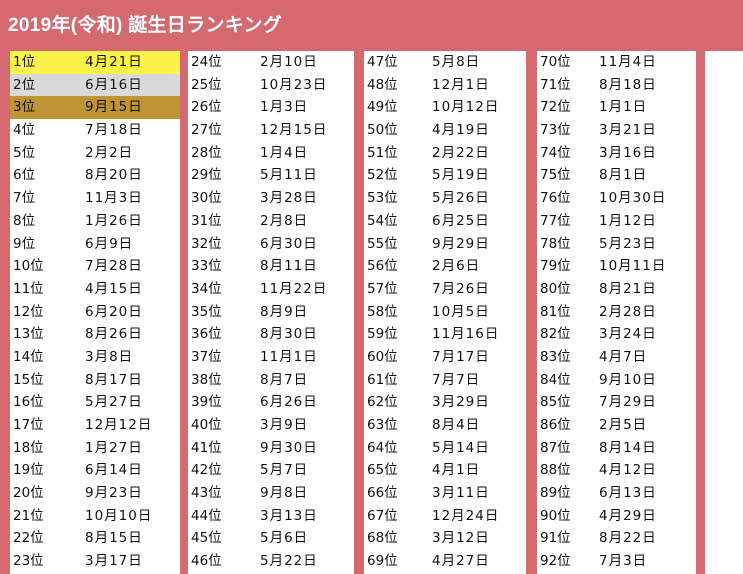  Describe the element at coordinates (119, 425) in the screenshot. I see `birthday-date: 12月12日` at that location.